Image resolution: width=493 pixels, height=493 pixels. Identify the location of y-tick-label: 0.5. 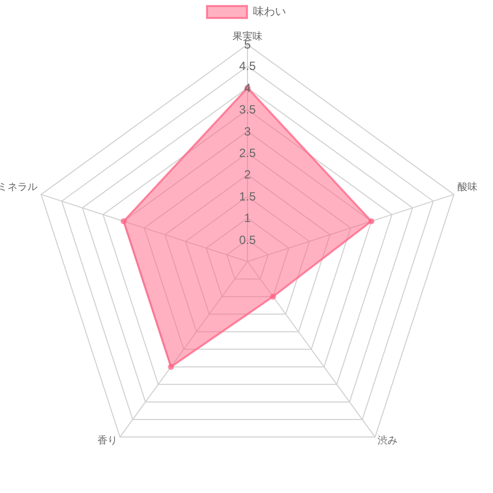
(247, 239).